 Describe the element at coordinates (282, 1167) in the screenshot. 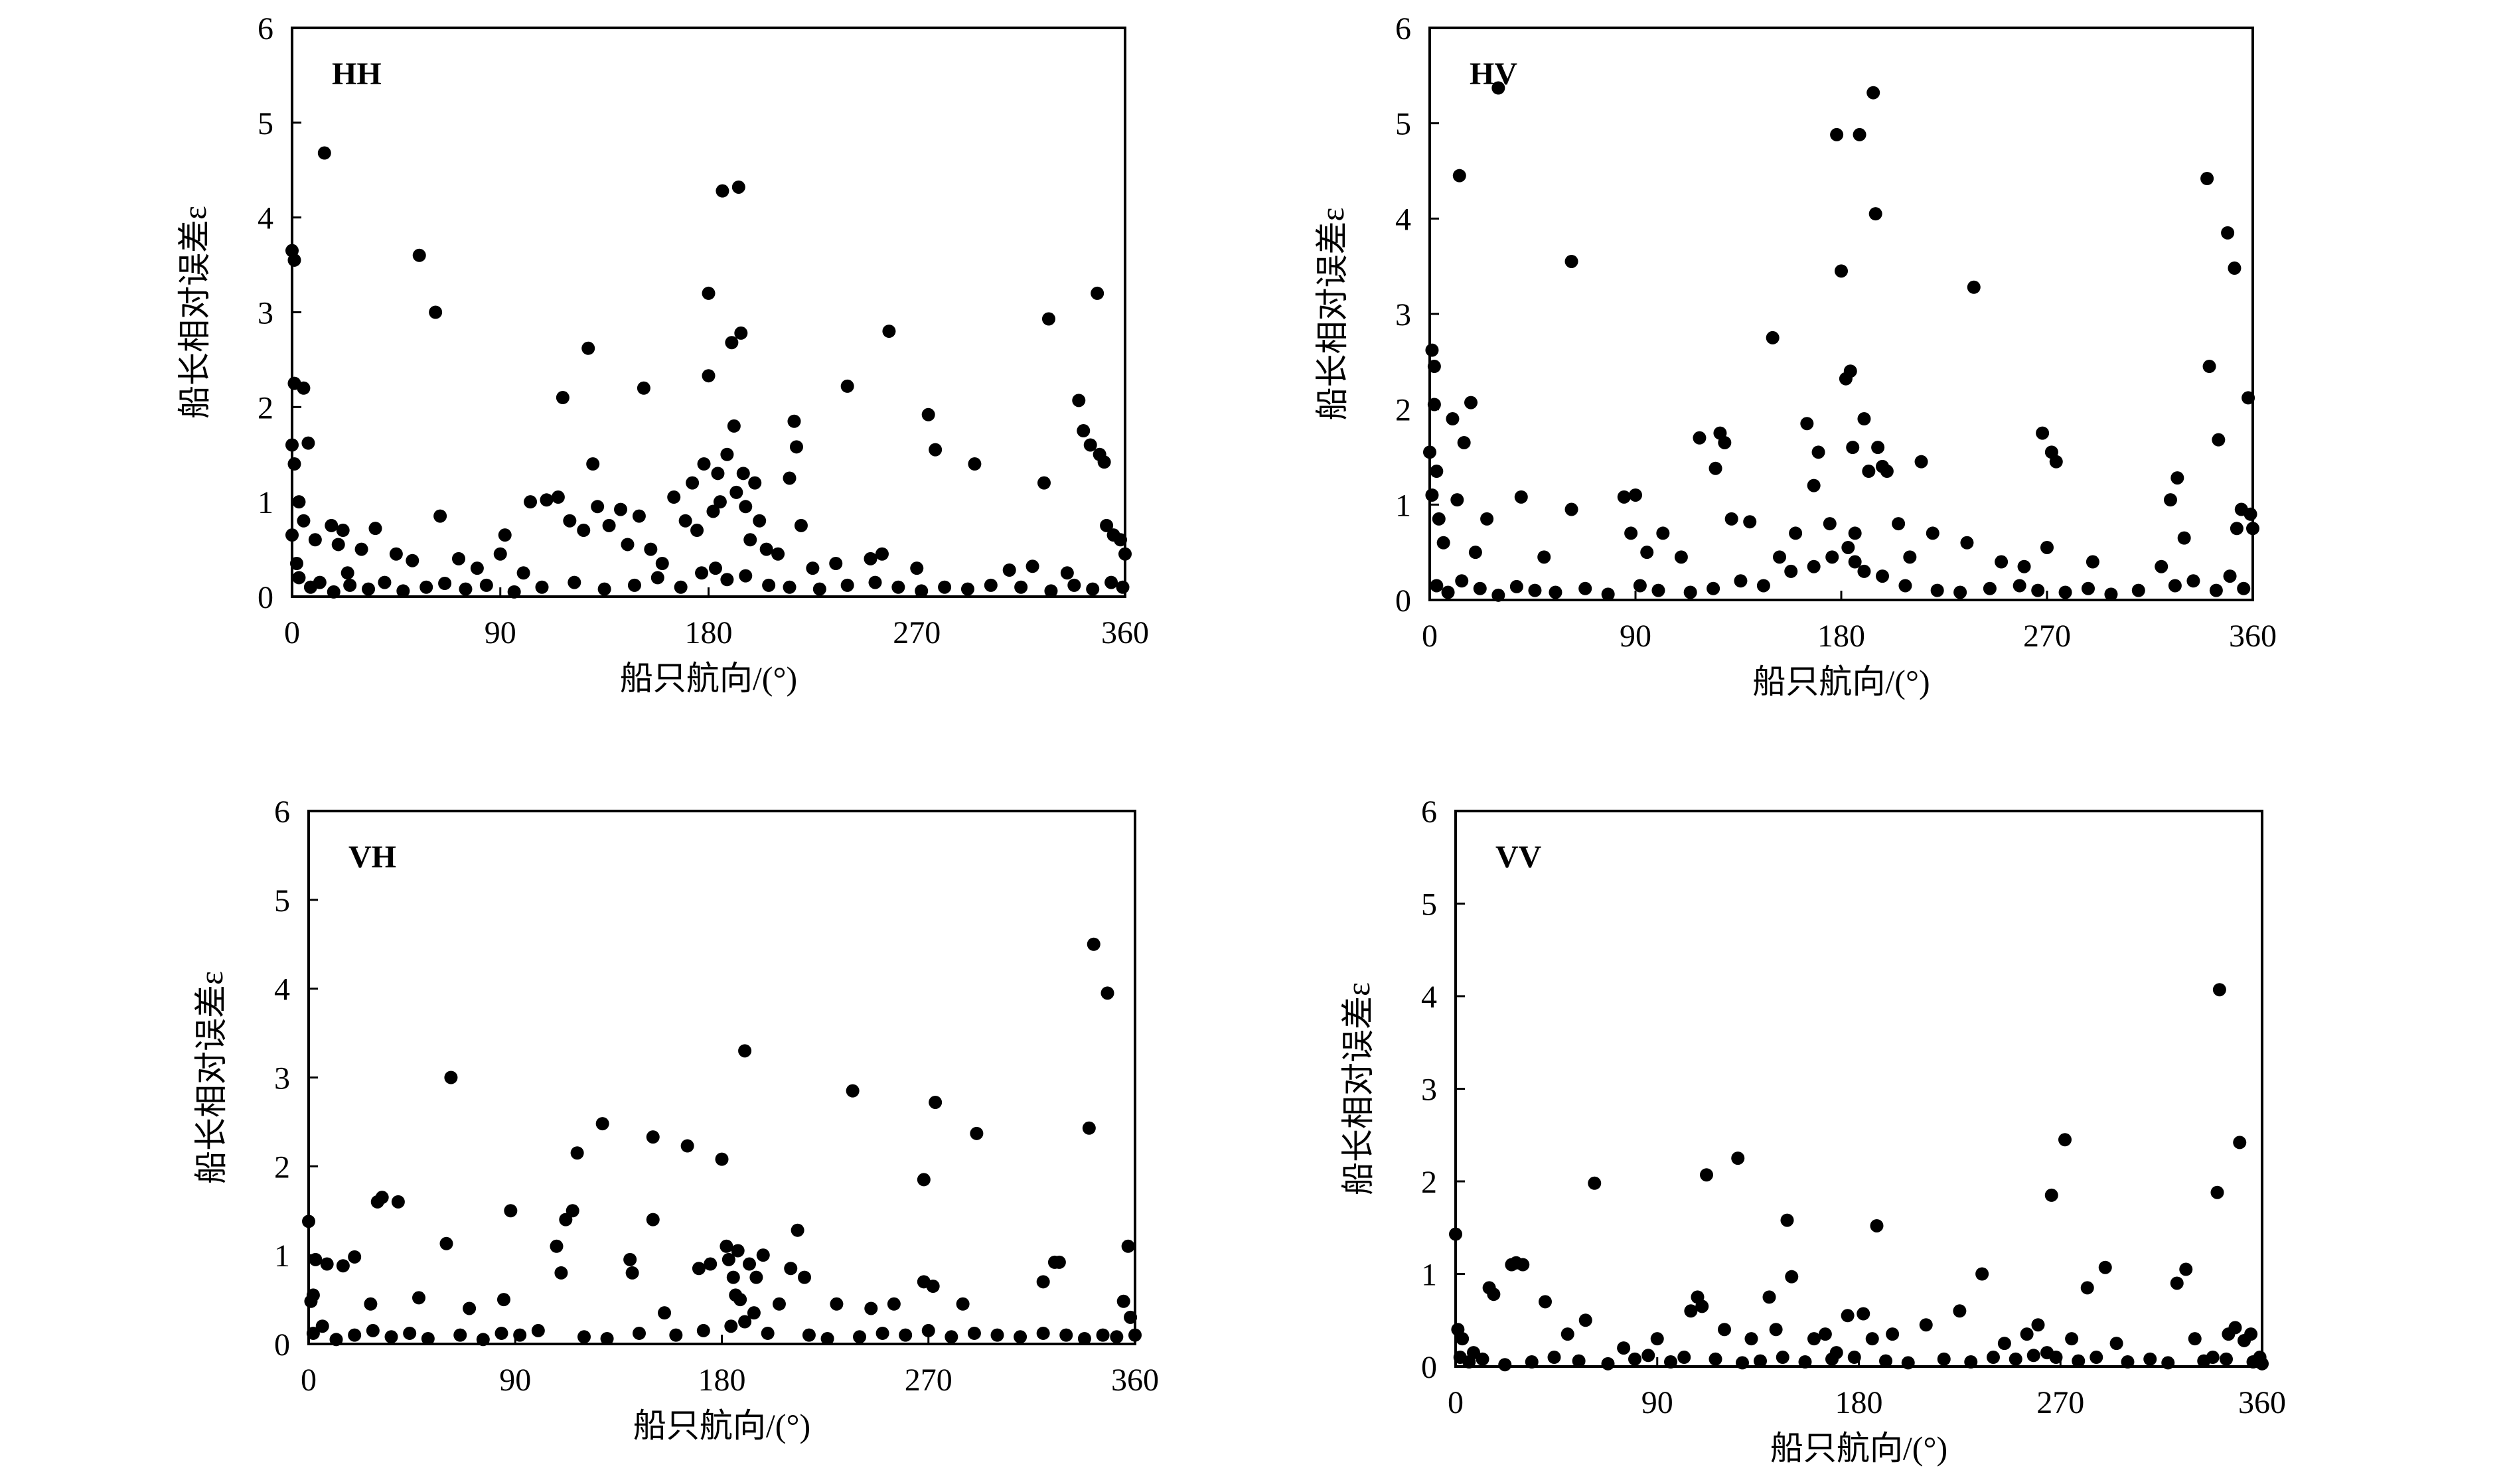

I see `panel-vh-ytick-label: 2` at that location.